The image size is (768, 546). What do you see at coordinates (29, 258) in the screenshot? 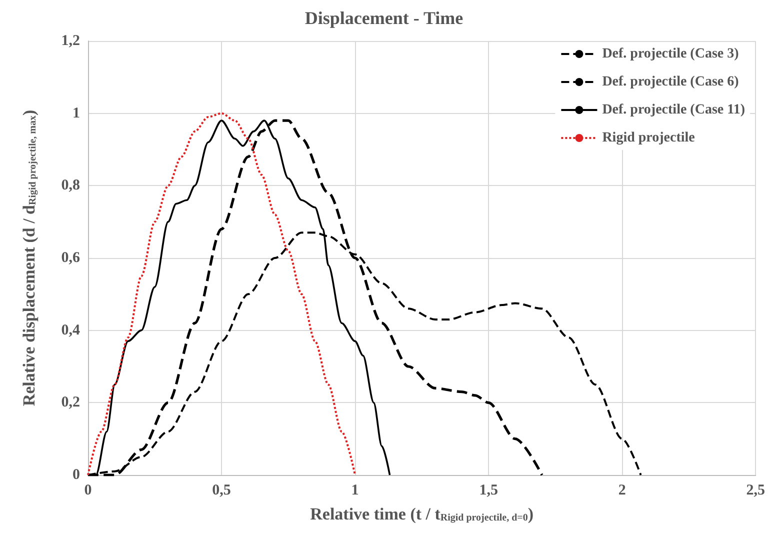
I see `y-axis-title: Relative displacement (d / dRigid projectile, max)` at bounding box center [29, 258].